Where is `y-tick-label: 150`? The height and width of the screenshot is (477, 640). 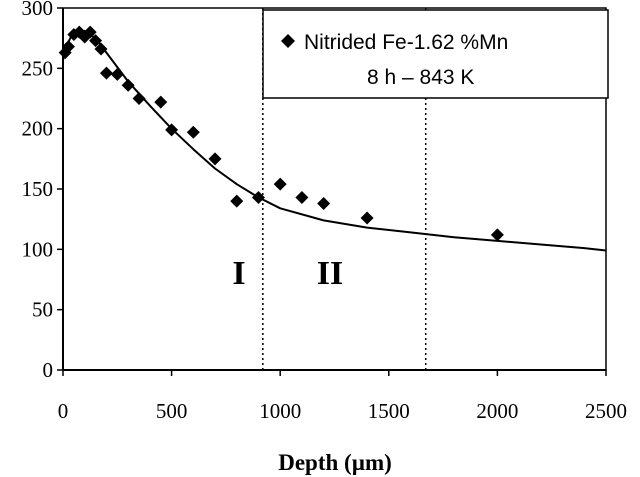 y-tick-label: 150 is located at coordinates (38, 189).